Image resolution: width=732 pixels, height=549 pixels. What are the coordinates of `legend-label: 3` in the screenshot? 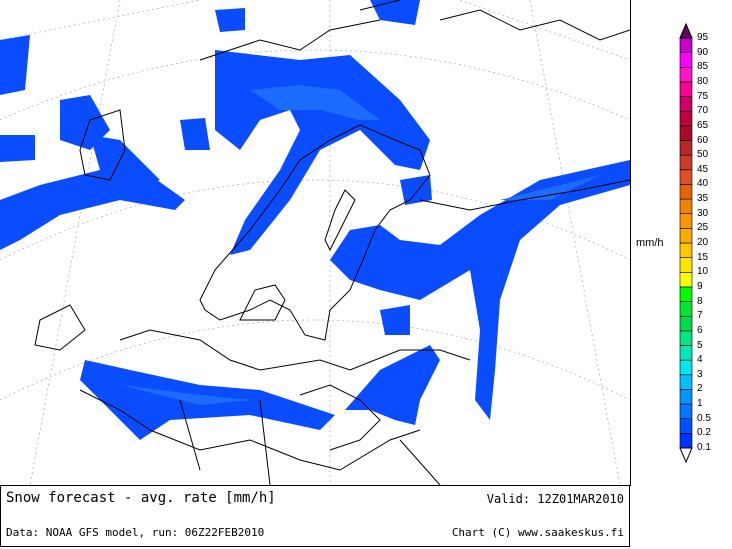 It's located at (700, 374).